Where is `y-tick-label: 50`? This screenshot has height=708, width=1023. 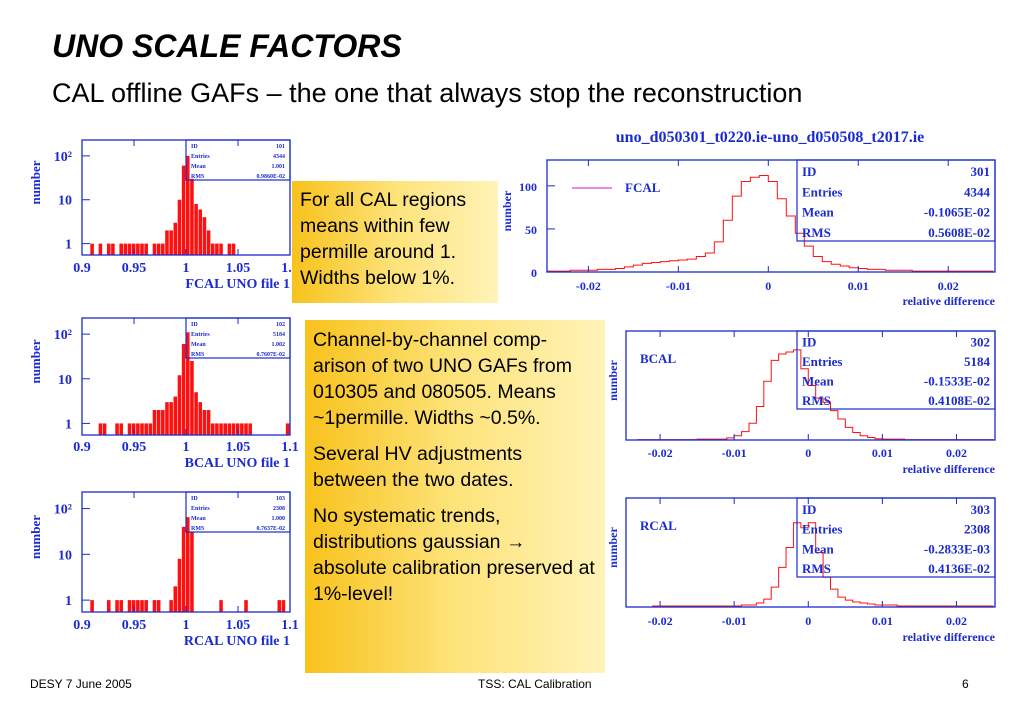
y-tick-label: 50 is located at coordinates (531, 230).